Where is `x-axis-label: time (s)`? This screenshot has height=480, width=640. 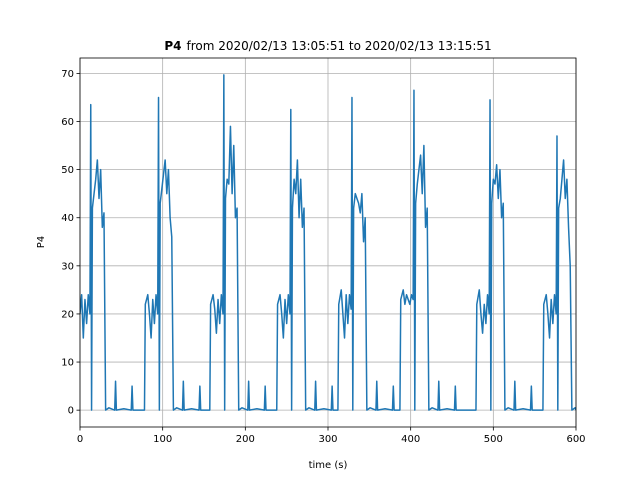 x-axis-label: time (s) is located at coordinates (328, 465).